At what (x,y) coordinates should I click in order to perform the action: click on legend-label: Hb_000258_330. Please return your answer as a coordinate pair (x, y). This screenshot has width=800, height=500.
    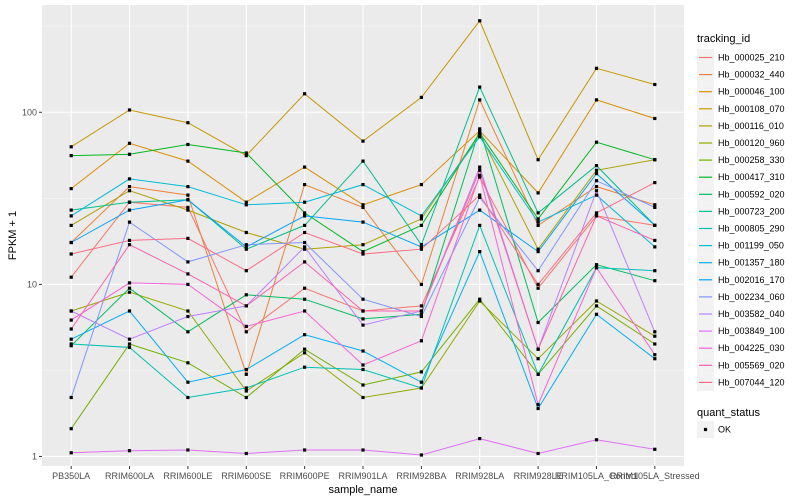
    Looking at the image, I should click on (751, 160).